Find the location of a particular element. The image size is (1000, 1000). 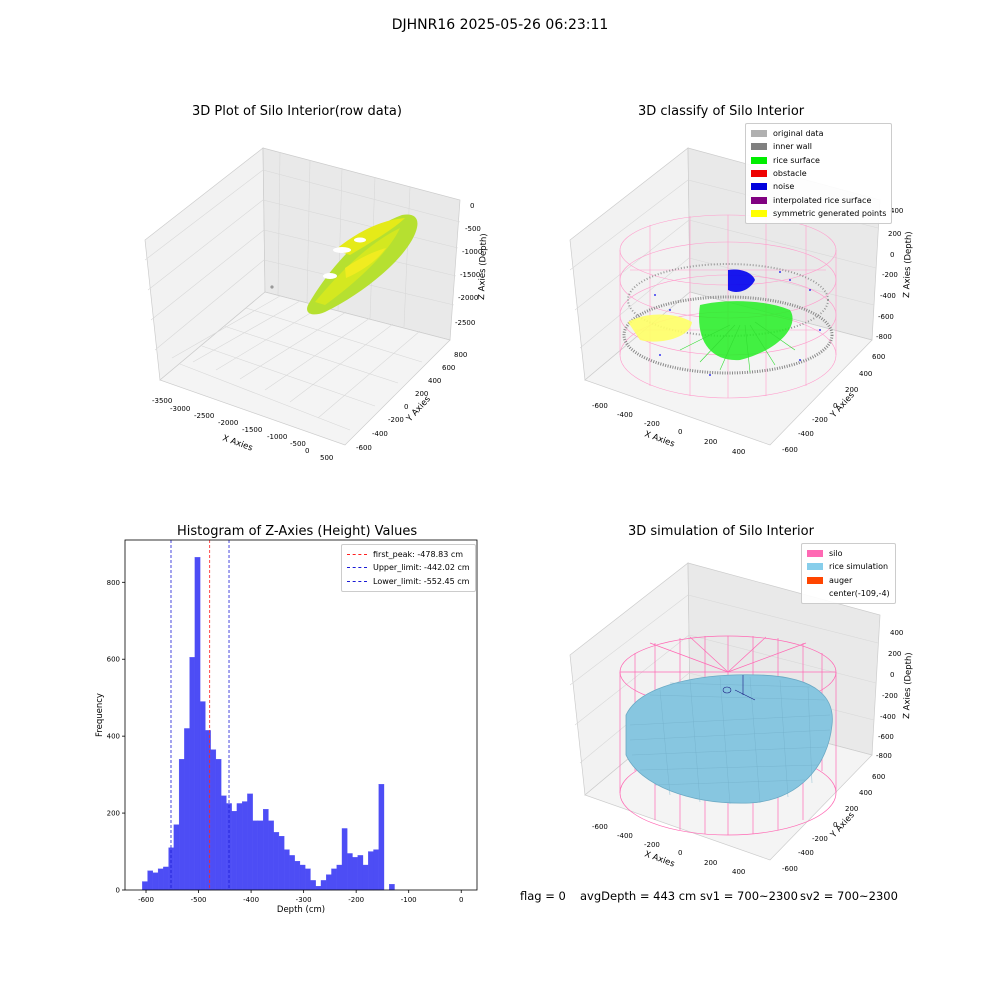

raw-z-label: Z Axies (Depth) is located at coordinates (483, 266).